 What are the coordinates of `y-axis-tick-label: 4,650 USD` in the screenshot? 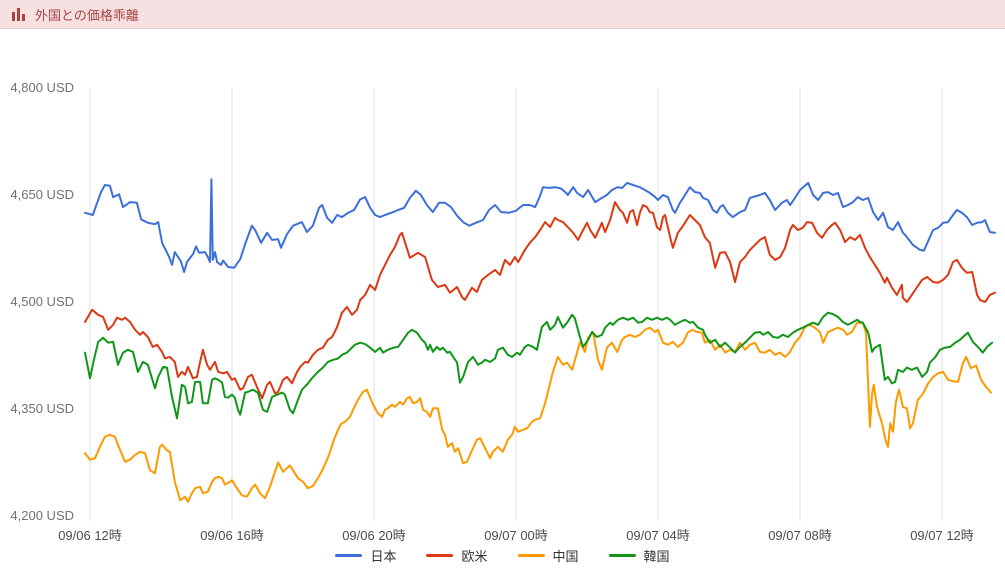 It's located at (42, 194).